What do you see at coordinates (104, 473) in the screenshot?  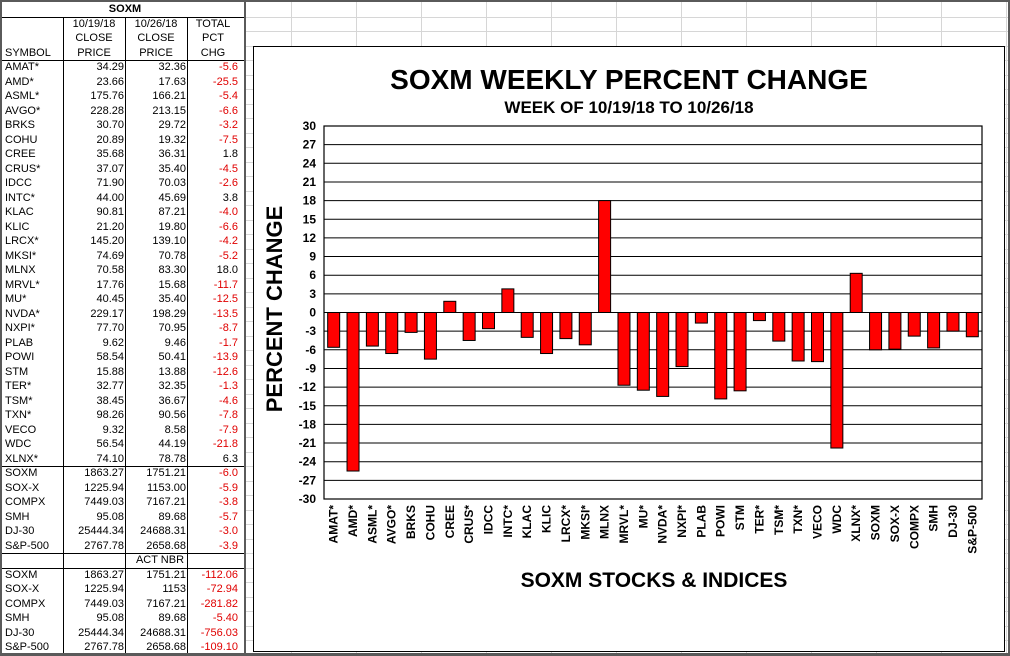 I see `cell: 1863.27` at bounding box center [104, 473].